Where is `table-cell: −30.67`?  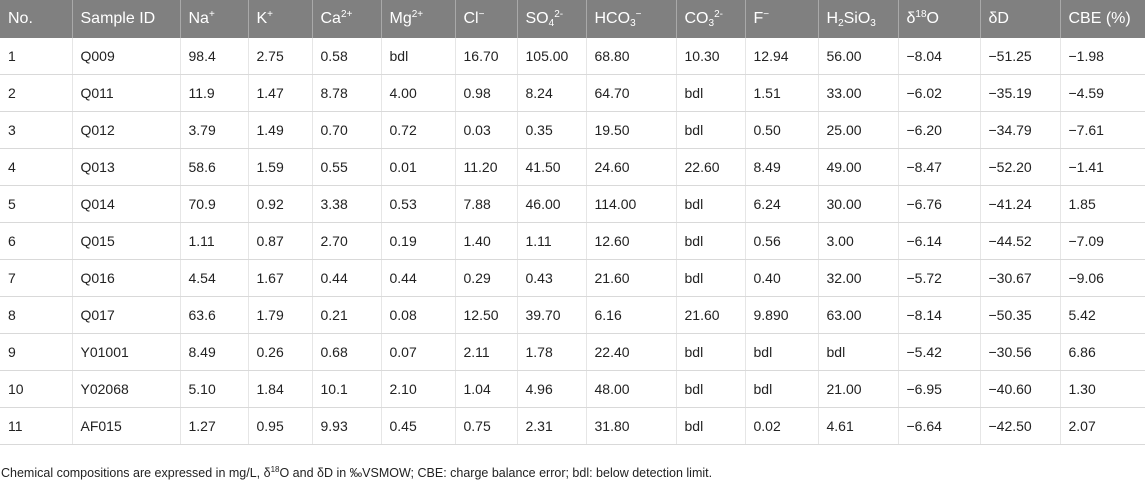 table-cell: −30.67 is located at coordinates (1020, 278).